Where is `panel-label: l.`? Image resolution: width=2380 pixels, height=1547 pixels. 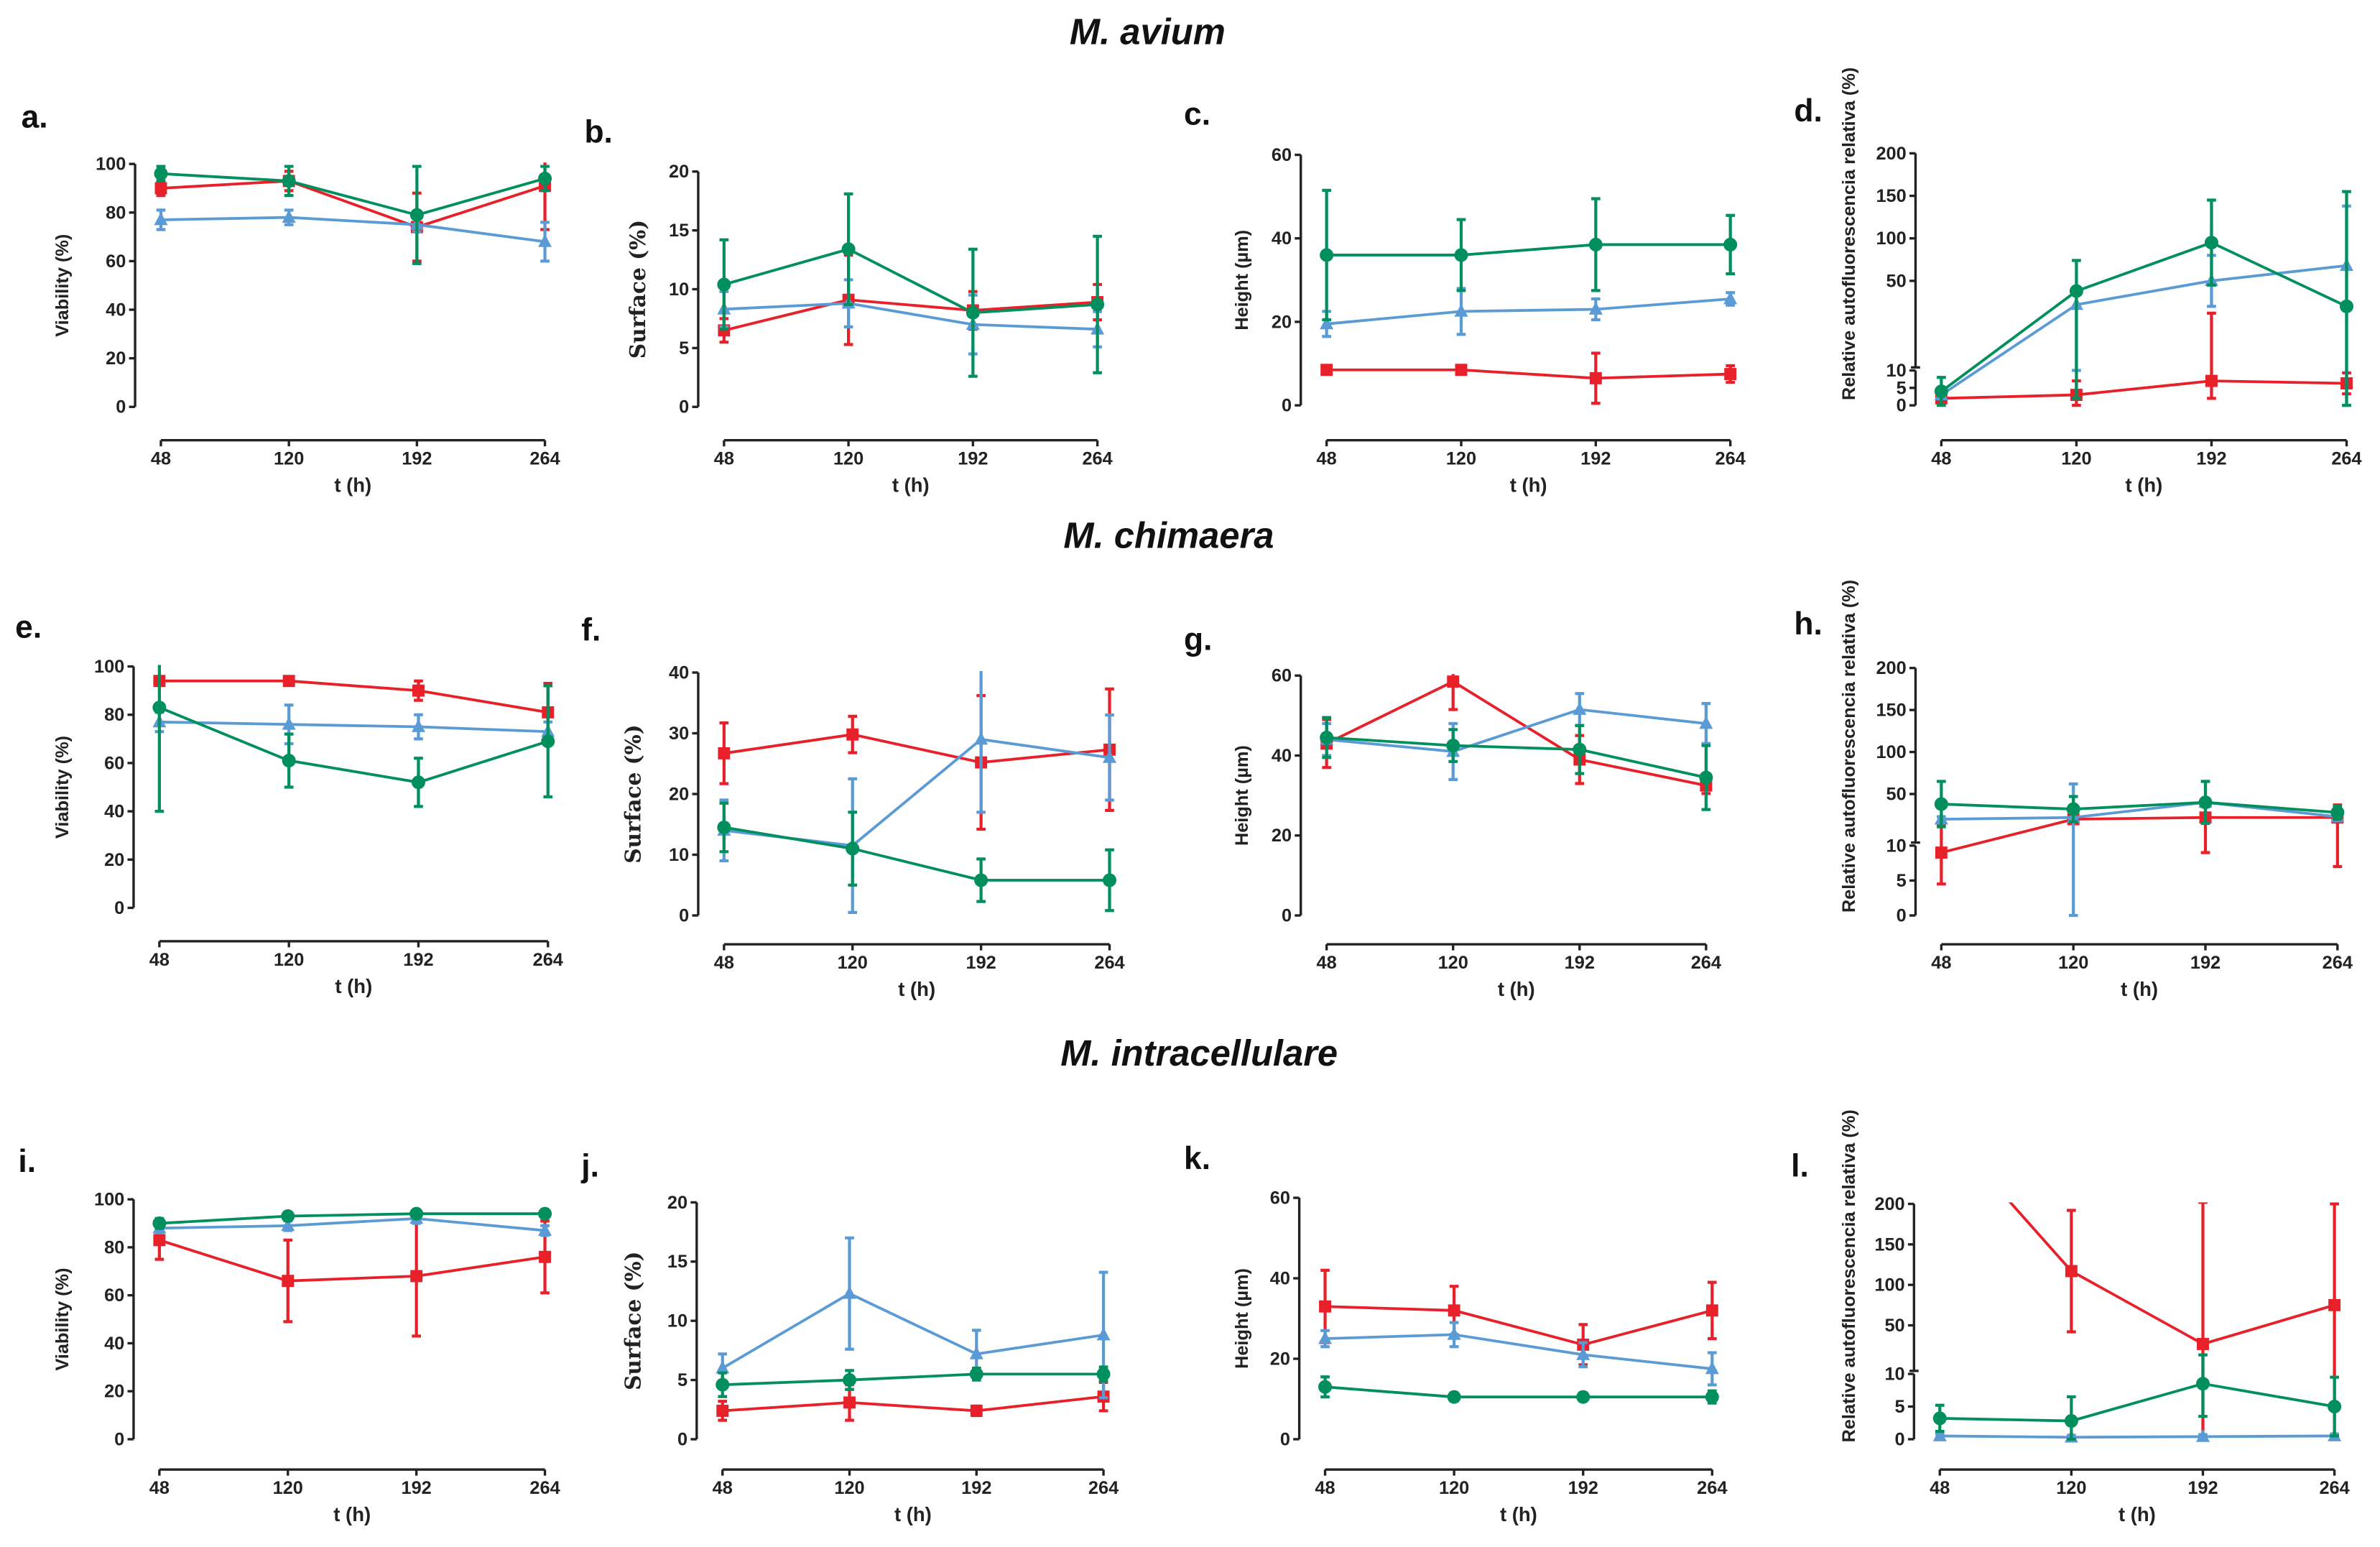 panel-label: l. is located at coordinates (1800, 1165).